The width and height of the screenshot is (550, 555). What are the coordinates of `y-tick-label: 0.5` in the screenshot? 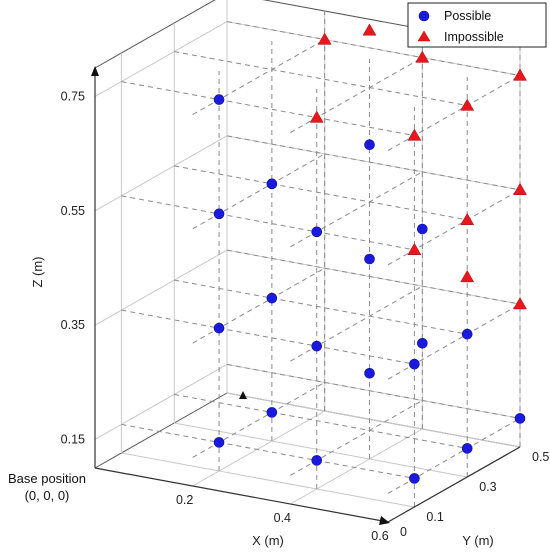 It's located at (540, 457).